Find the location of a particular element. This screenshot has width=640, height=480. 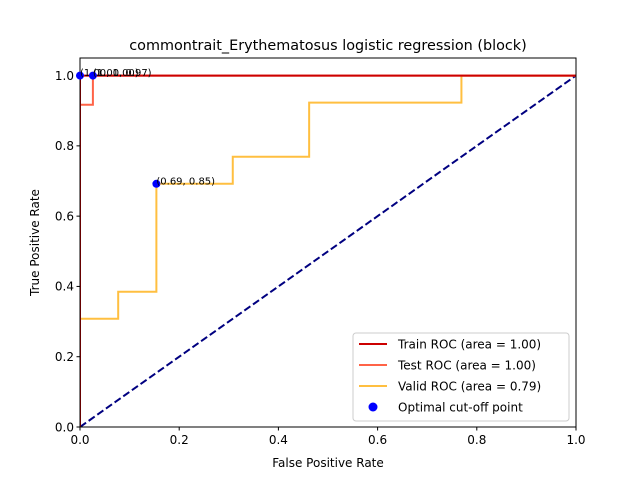

legend-label-optimal: Optimal cut-off point is located at coordinates (460, 407).